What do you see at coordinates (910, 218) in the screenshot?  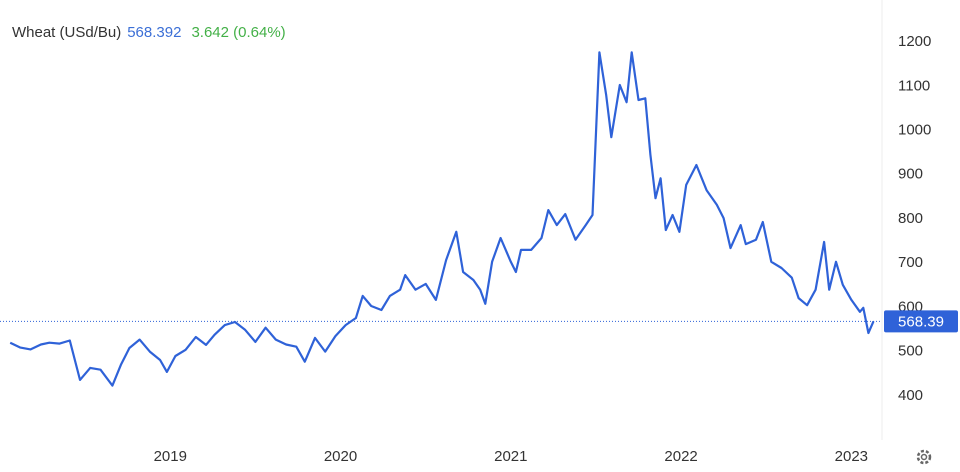 I see `y-tick-label: 800` at bounding box center [910, 218].